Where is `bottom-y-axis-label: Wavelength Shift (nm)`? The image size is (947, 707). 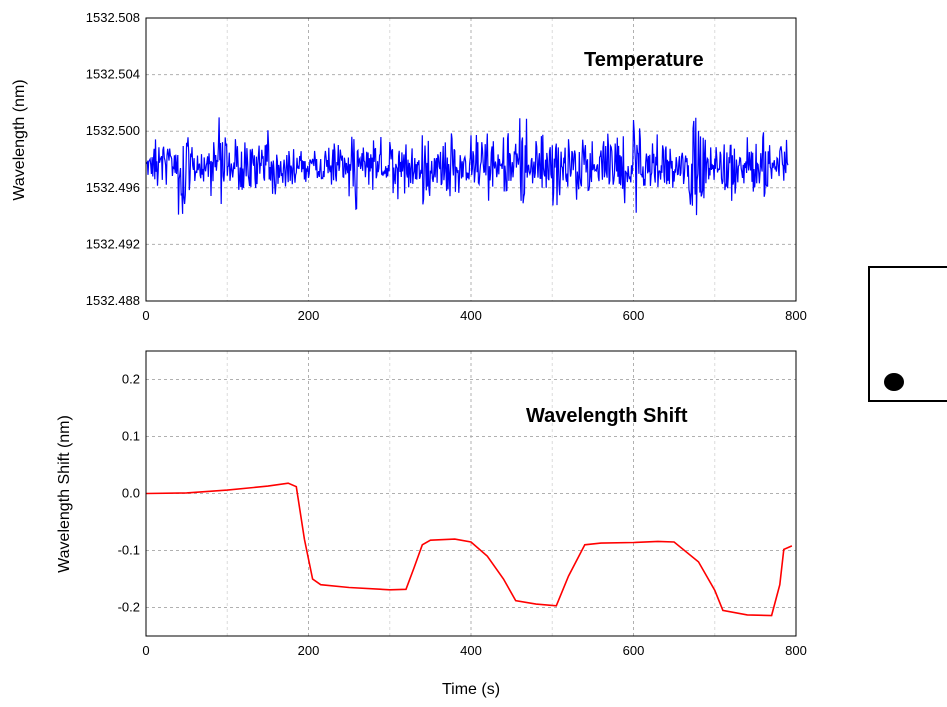
bottom-y-axis-label: Wavelength Shift (nm) is located at coordinates (64, 494).